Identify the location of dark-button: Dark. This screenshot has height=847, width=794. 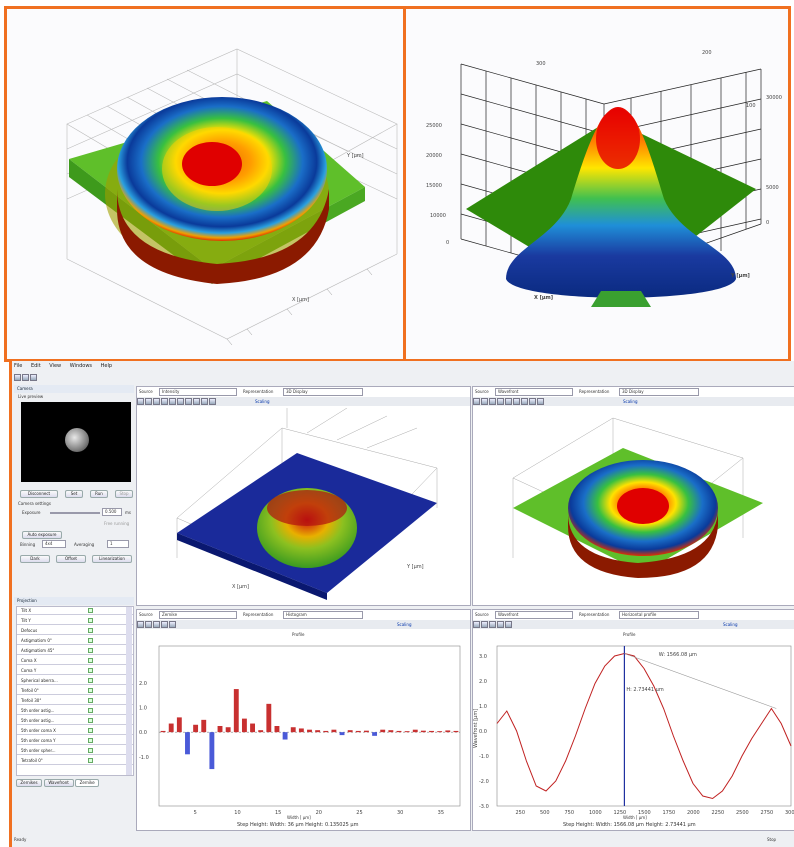
(35, 559).